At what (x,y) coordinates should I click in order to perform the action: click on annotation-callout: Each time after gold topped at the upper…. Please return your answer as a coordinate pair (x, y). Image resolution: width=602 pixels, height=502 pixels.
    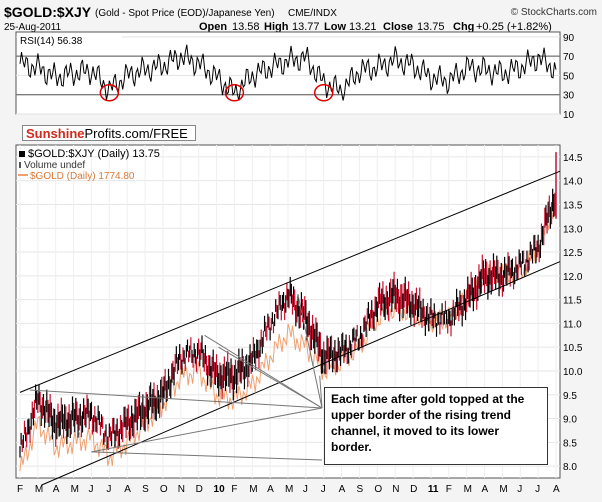
    Looking at the image, I should click on (436, 426).